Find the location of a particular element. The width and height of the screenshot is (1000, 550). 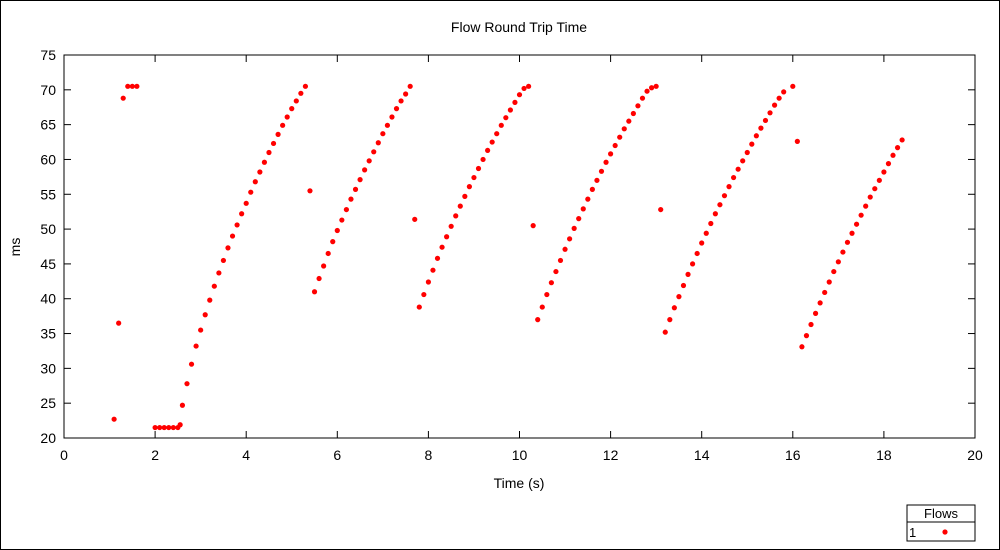

legend: Flows 1 is located at coordinates (941, 523).